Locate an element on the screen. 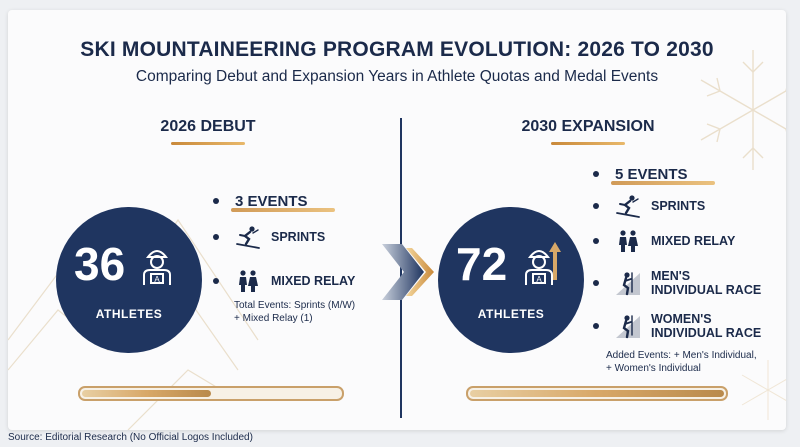 The height and width of the screenshot is (447, 800). arrow-up-icon is located at coordinates (555, 261).